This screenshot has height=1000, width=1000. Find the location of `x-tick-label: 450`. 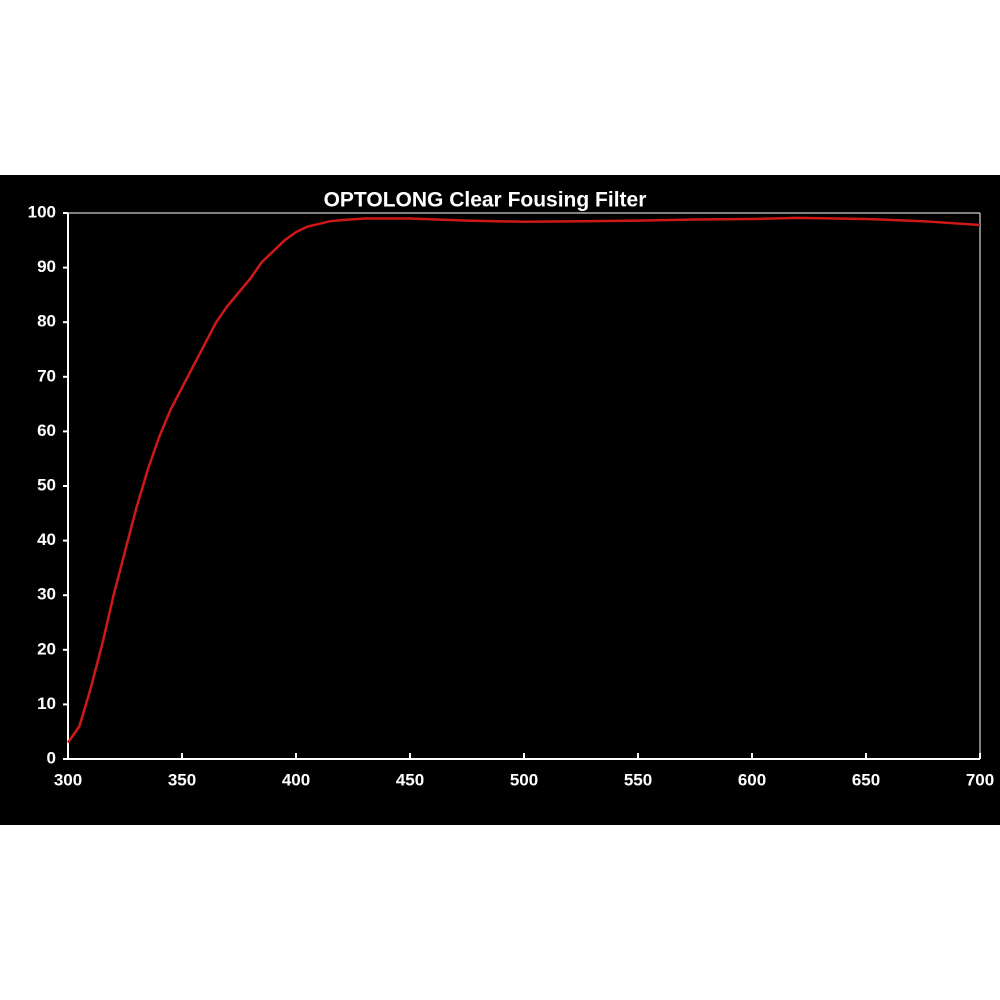

x-tick-label: 450 is located at coordinates (410, 779).